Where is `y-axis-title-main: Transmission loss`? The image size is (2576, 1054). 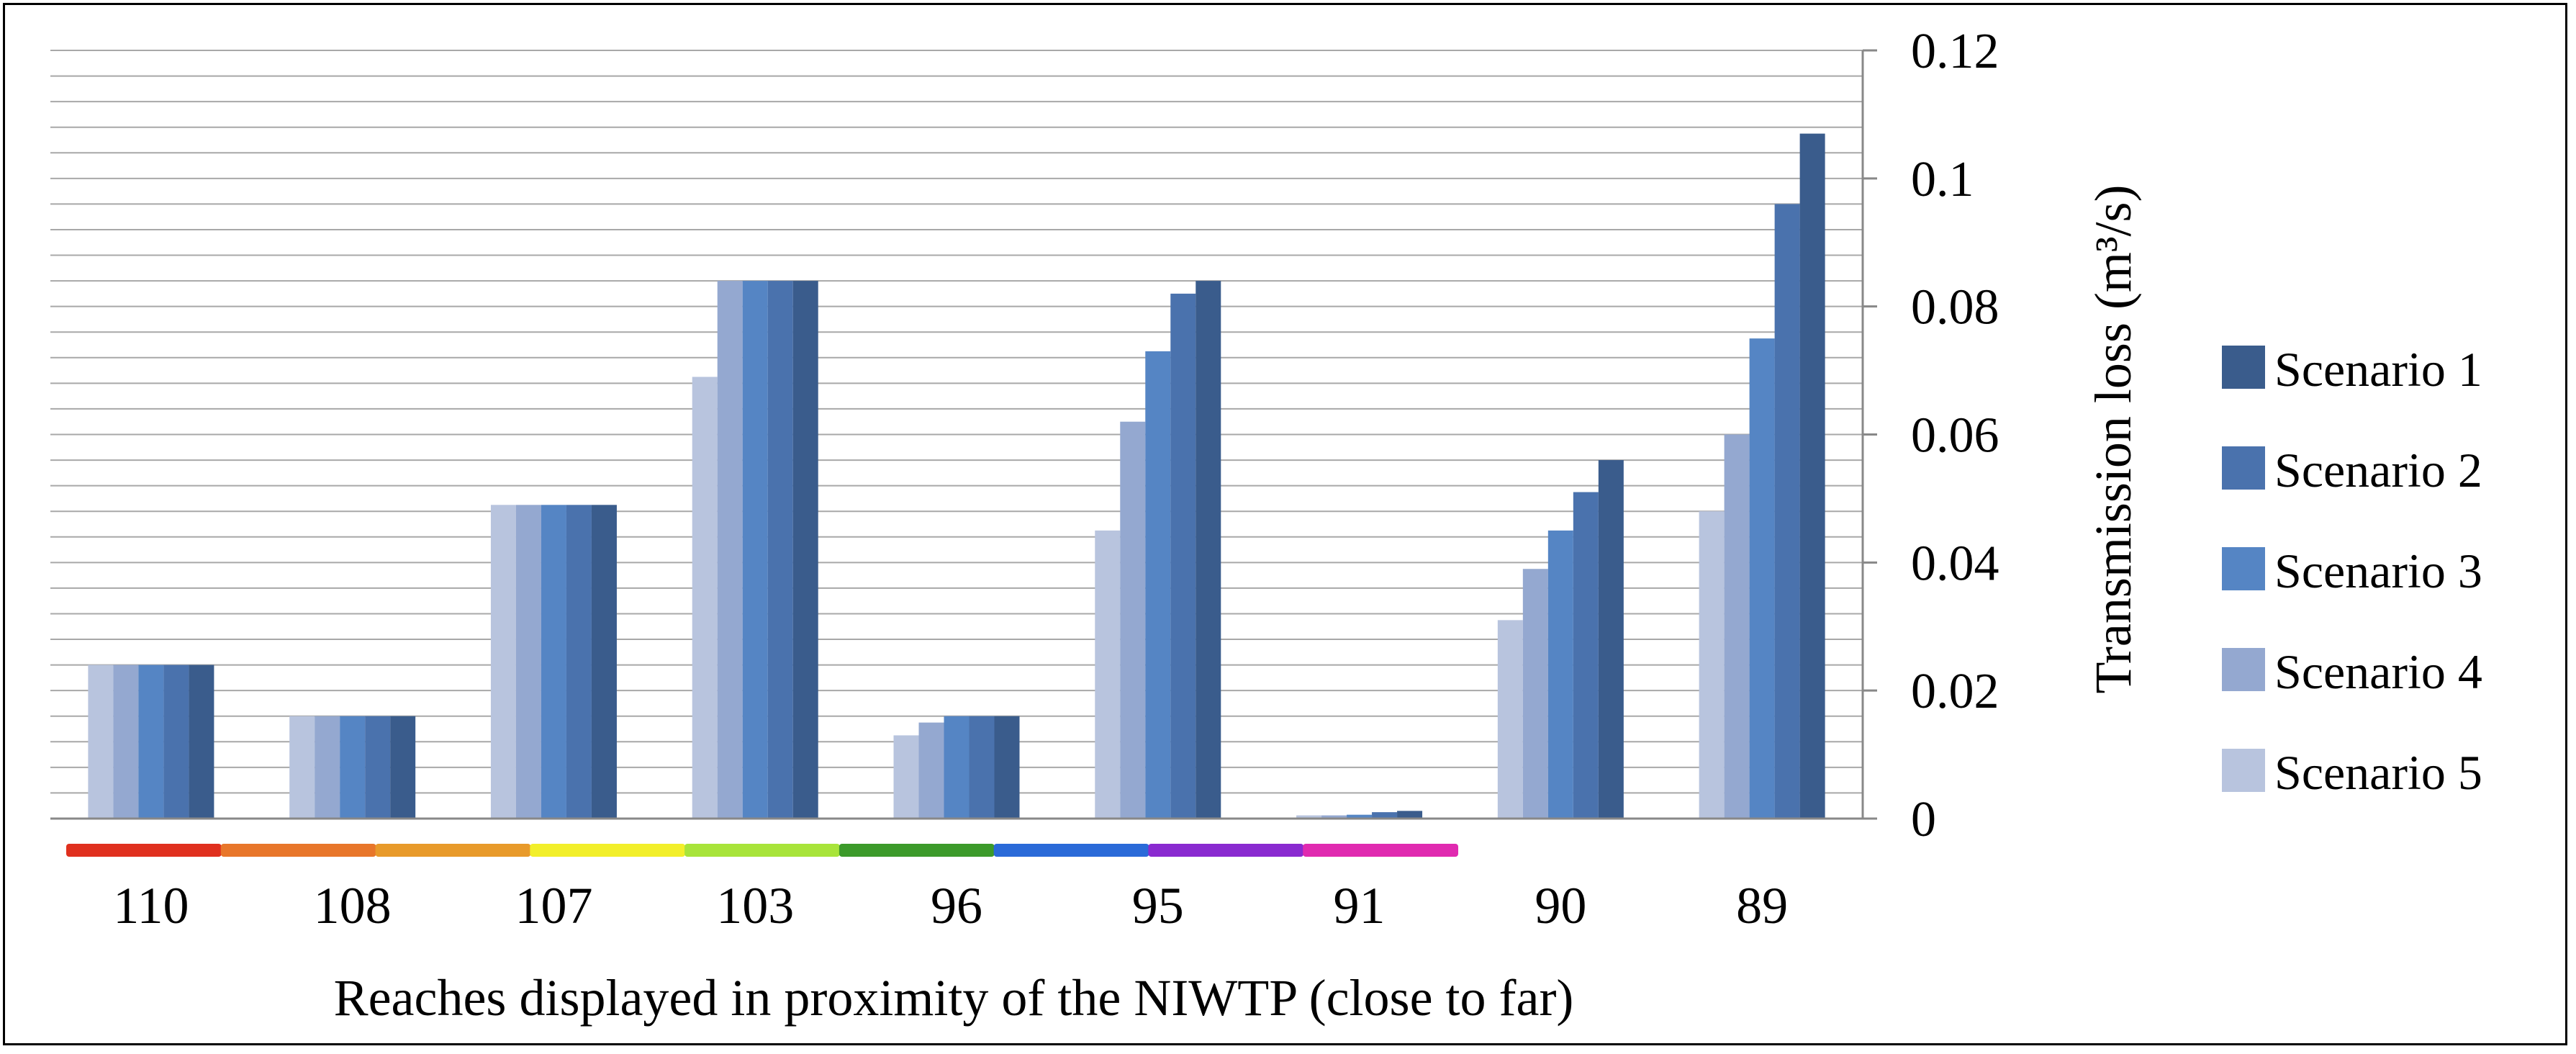
y-axis-title-main: Transmission loss is located at coordinates (2113, 508).